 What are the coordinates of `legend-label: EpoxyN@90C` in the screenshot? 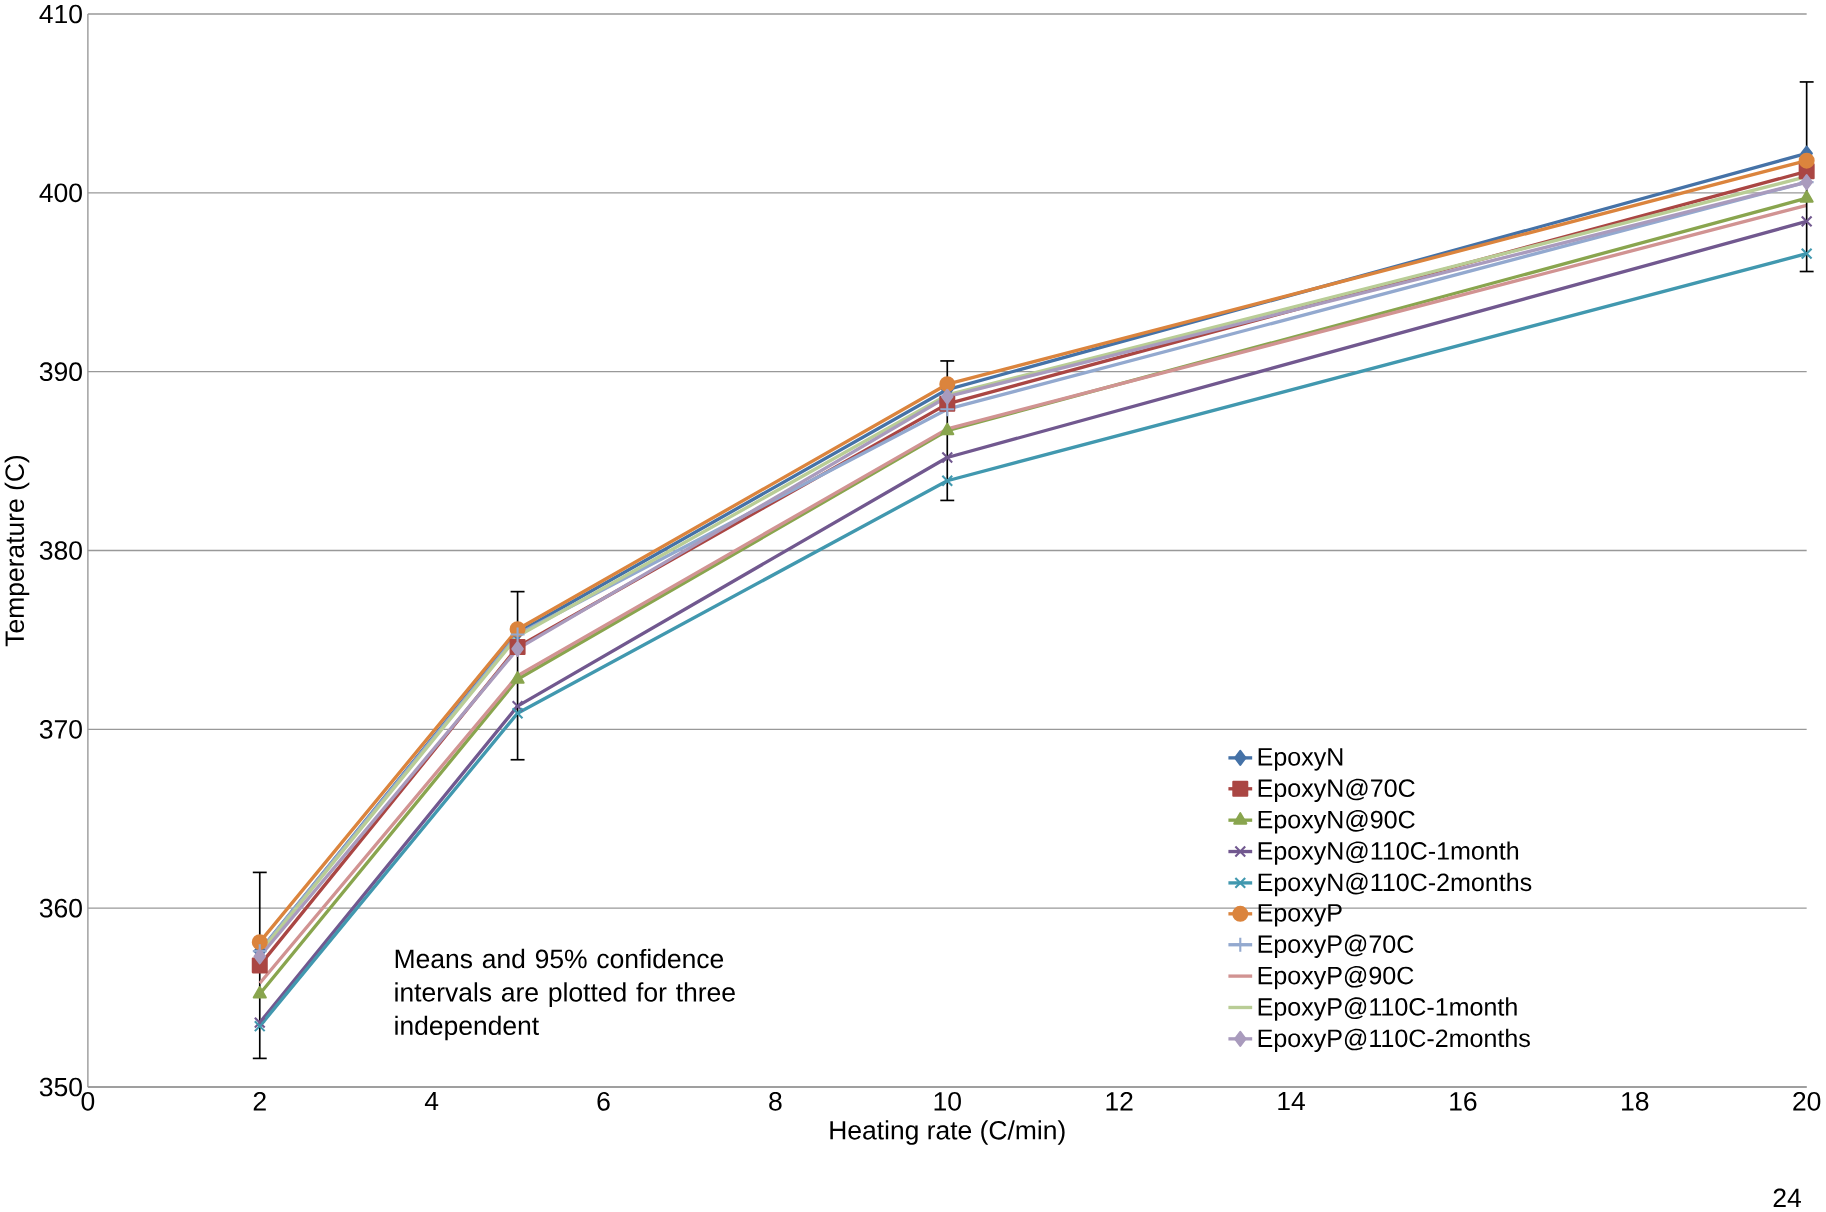 It's located at (1336, 822).